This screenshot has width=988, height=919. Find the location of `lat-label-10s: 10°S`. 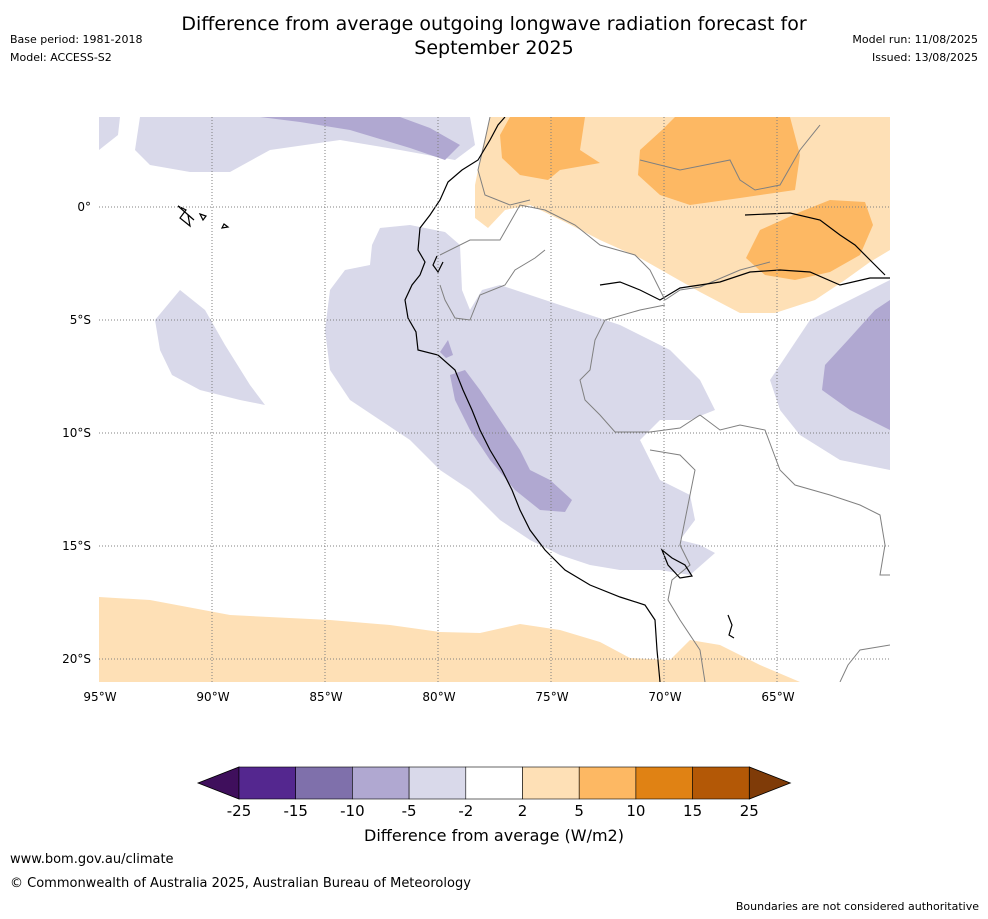

lat-label-10s: 10°S is located at coordinates (76, 433).